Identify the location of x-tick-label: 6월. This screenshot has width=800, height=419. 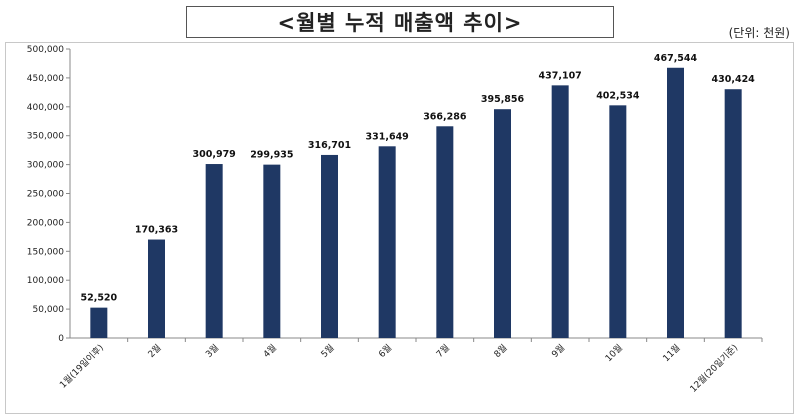
(385, 351).